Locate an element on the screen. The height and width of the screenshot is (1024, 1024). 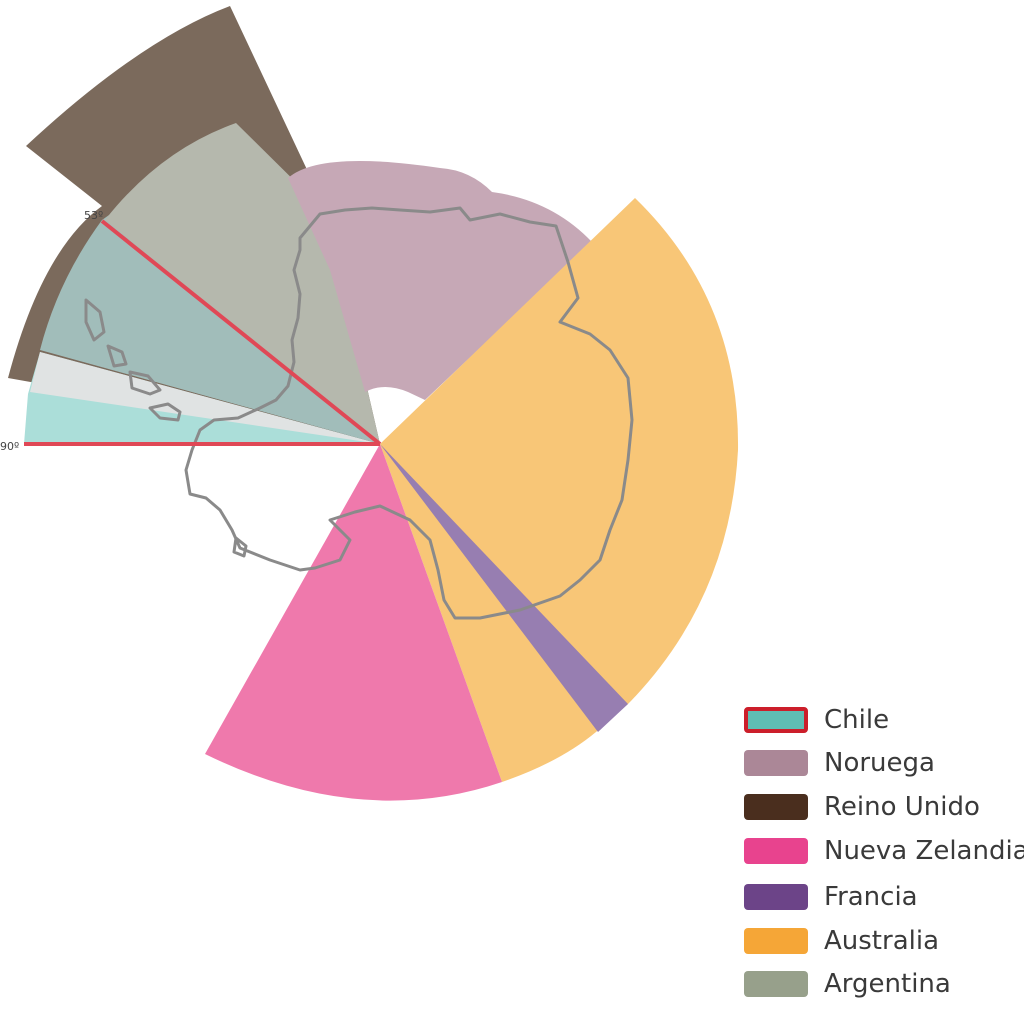
legend-swatch-norway is located at coordinates (776, 763).